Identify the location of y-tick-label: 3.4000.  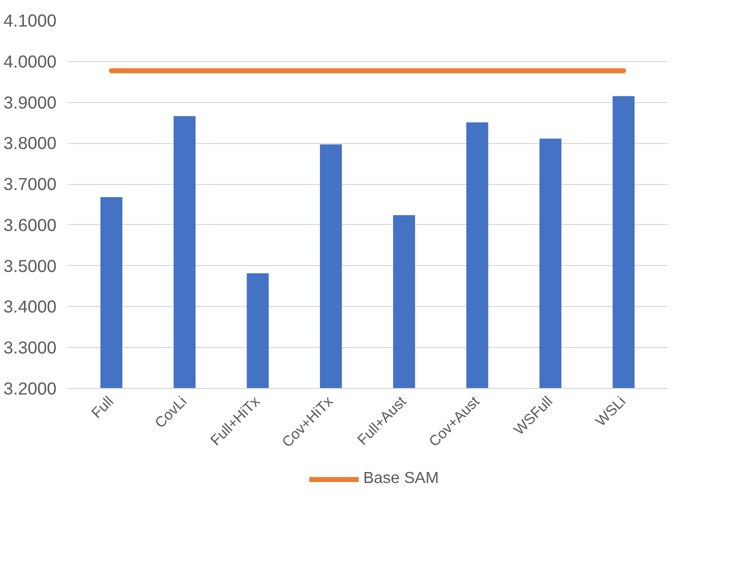
(30, 306).